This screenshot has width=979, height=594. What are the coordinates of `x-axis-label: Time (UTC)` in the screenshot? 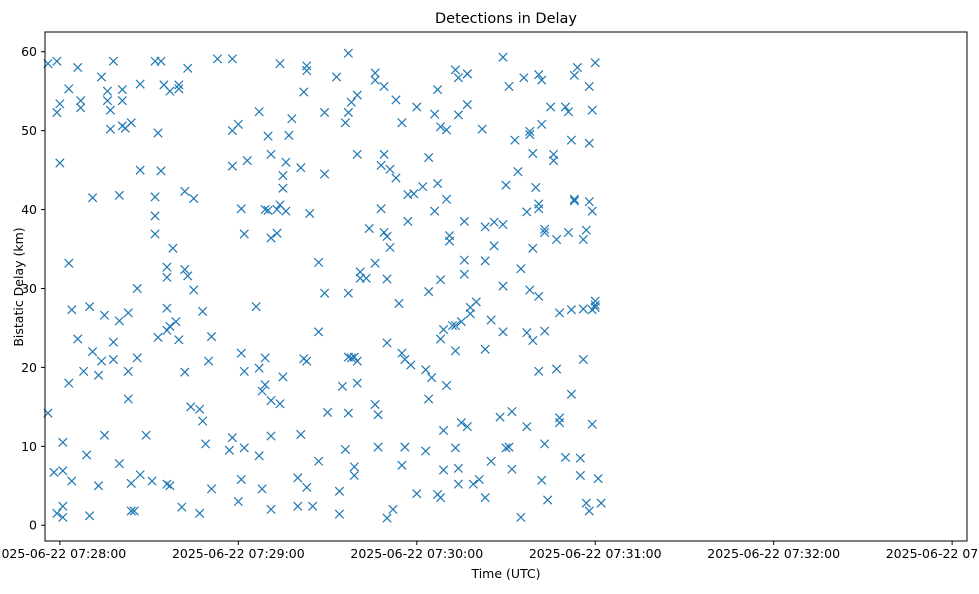 It's located at (505, 573).